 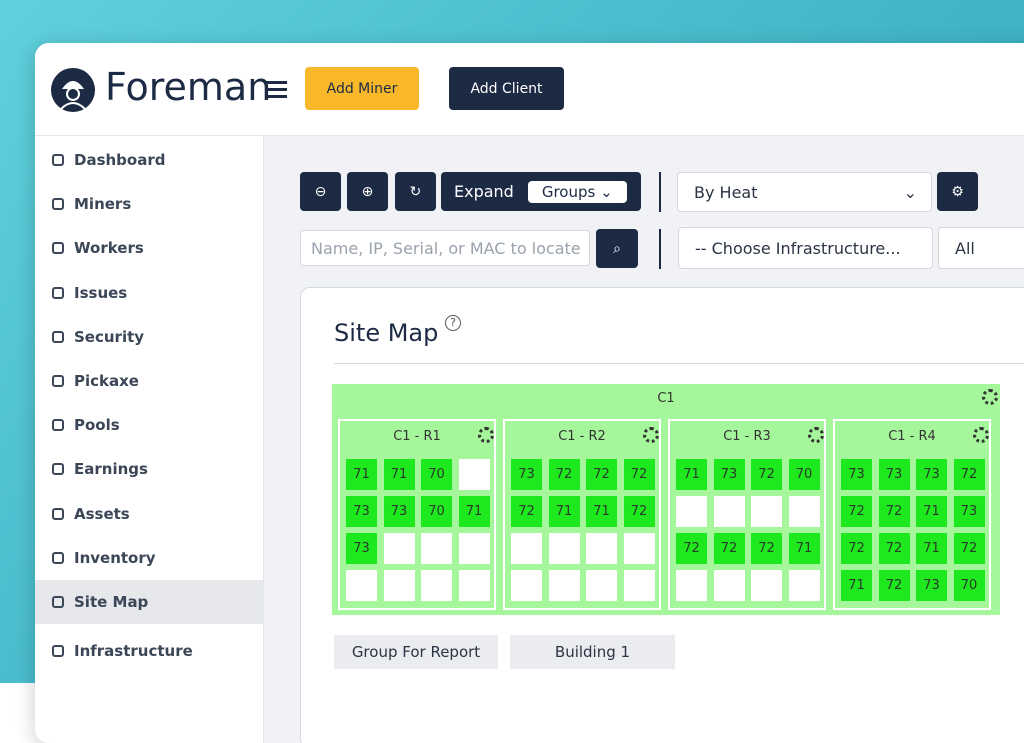 What do you see at coordinates (149, 425) in the screenshot?
I see `nav-item: Pools` at bounding box center [149, 425].